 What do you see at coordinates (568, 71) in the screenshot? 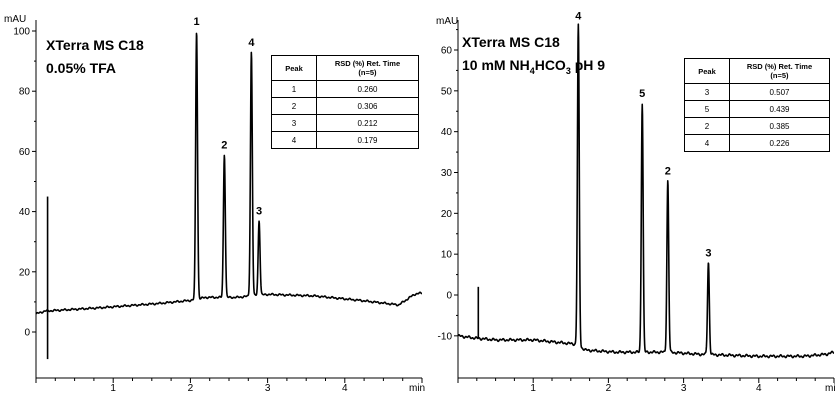
I see `subtitle-part: 3` at bounding box center [568, 71].